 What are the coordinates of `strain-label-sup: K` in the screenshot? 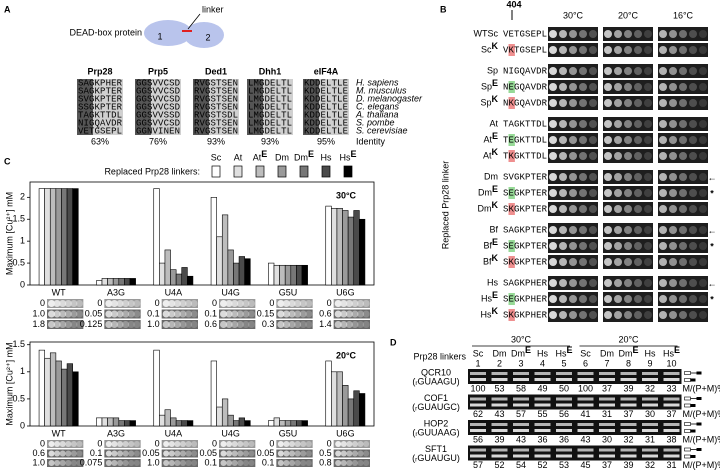 It's located at (495, 152).